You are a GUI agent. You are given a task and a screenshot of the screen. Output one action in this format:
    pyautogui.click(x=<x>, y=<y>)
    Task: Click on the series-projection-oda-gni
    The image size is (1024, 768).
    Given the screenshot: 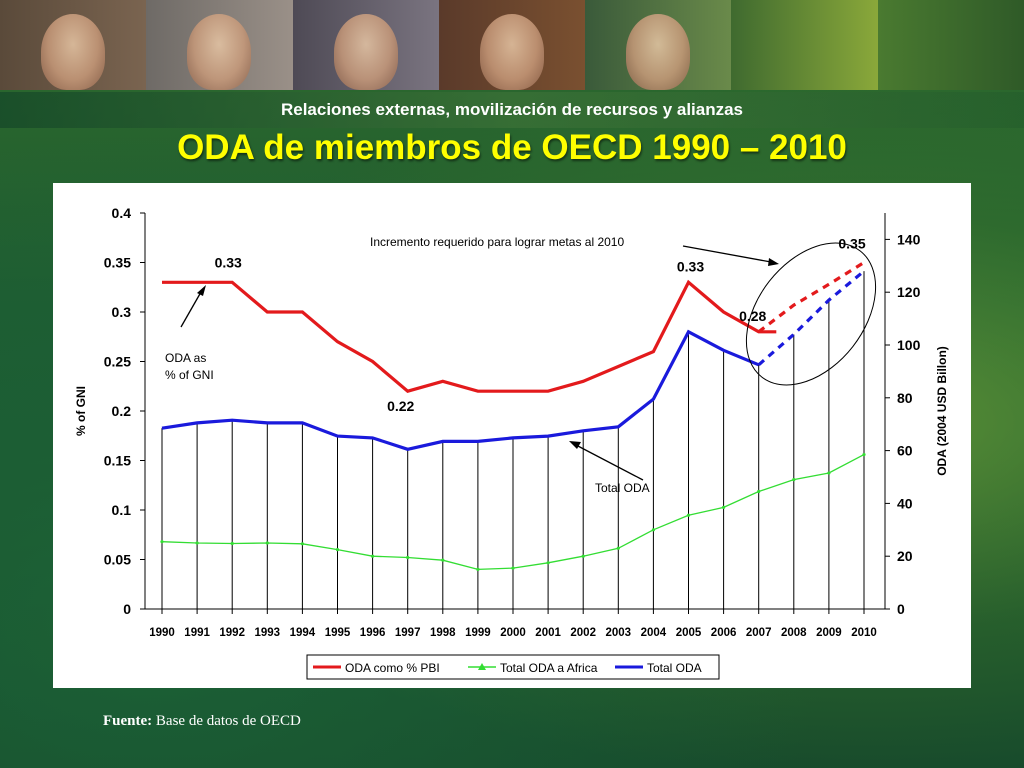 What is the action you would take?
    pyautogui.click(x=811, y=297)
    